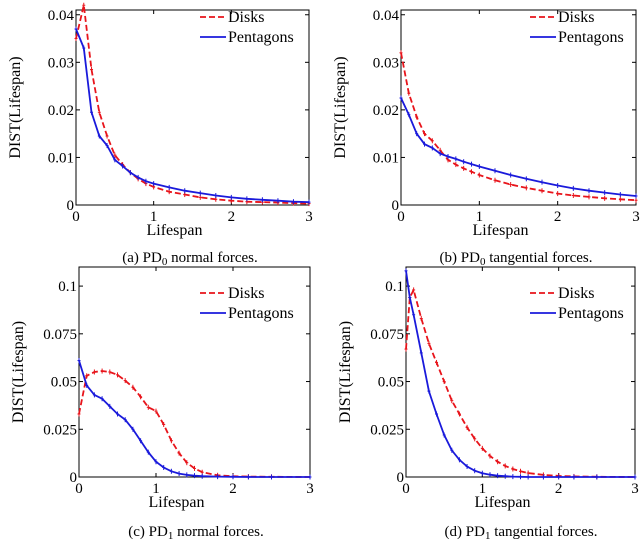 The height and width of the screenshot is (544, 640). I want to click on panel-caption: (a) PD0 normal forces., so click(189, 259).